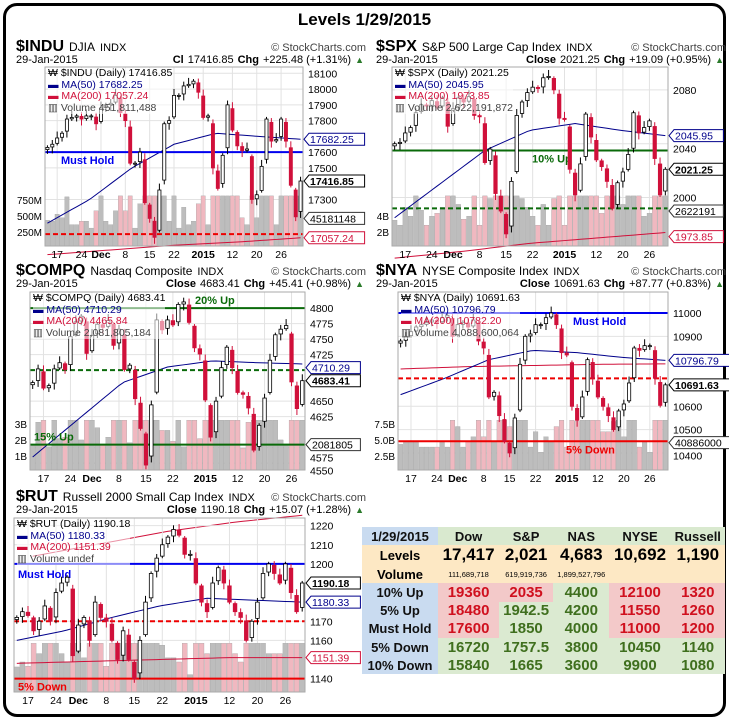  Describe the element at coordinates (29, 217) in the screenshot. I see `volume-tick-label: 500M` at that location.